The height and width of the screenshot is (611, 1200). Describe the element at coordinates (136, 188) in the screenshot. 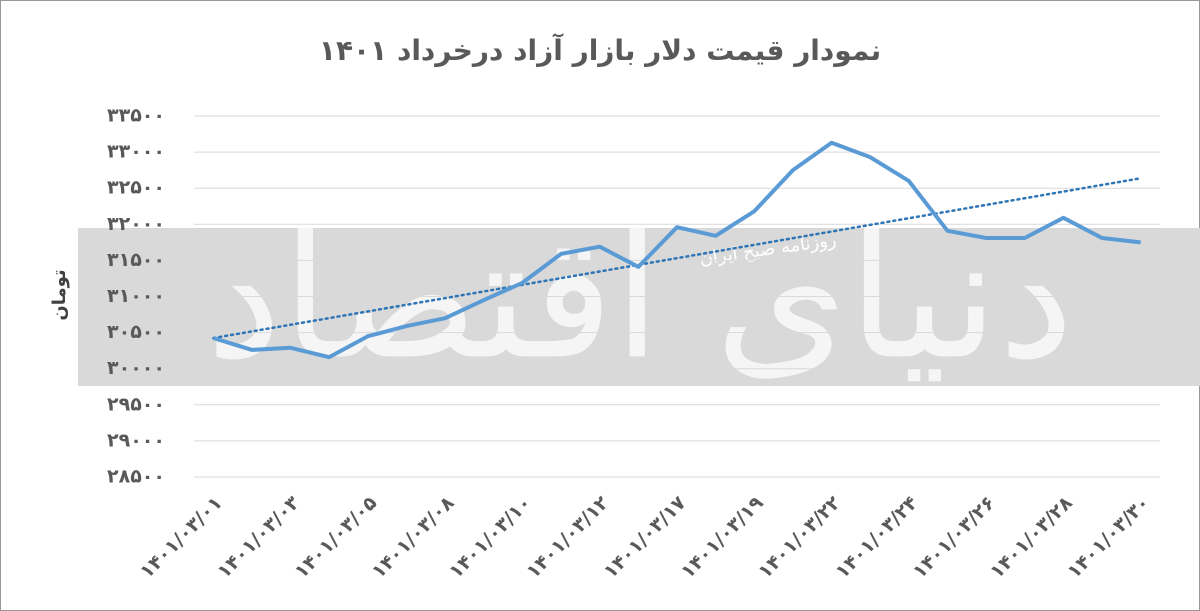

I see `y-tick-label: ۳۲۵۰۰` at that location.